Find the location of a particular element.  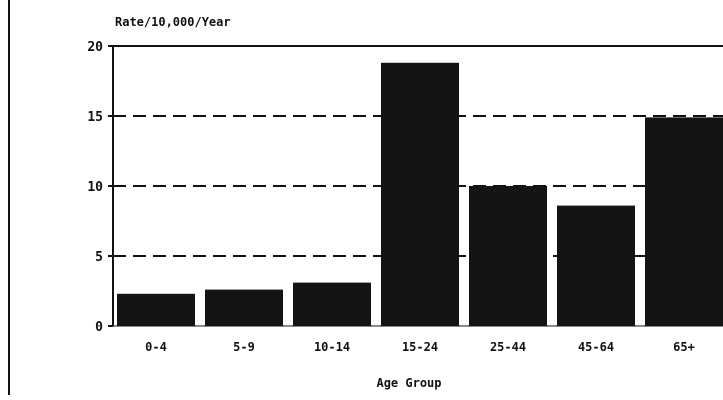

x-tick-label-45-64: 45-64 is located at coordinates (596, 347).